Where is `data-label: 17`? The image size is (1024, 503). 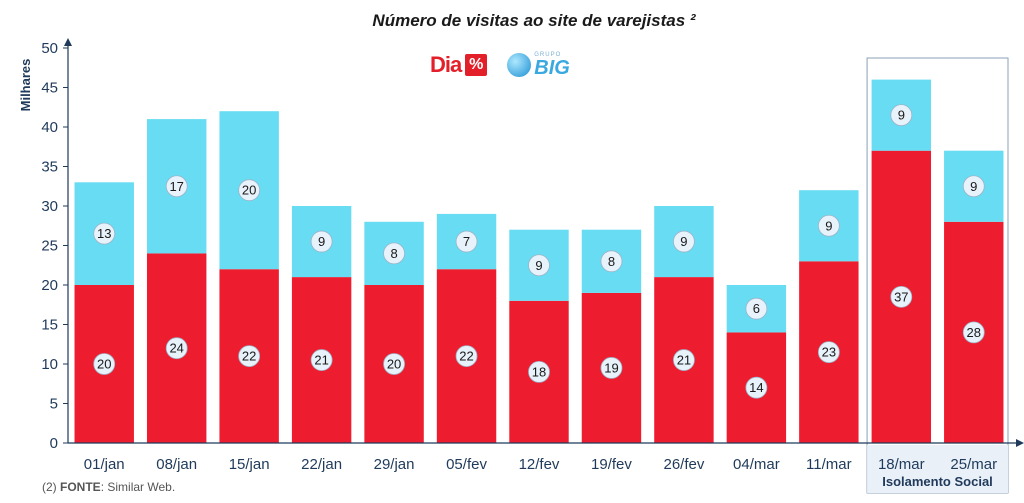
data-label: 17 is located at coordinates (176, 186).